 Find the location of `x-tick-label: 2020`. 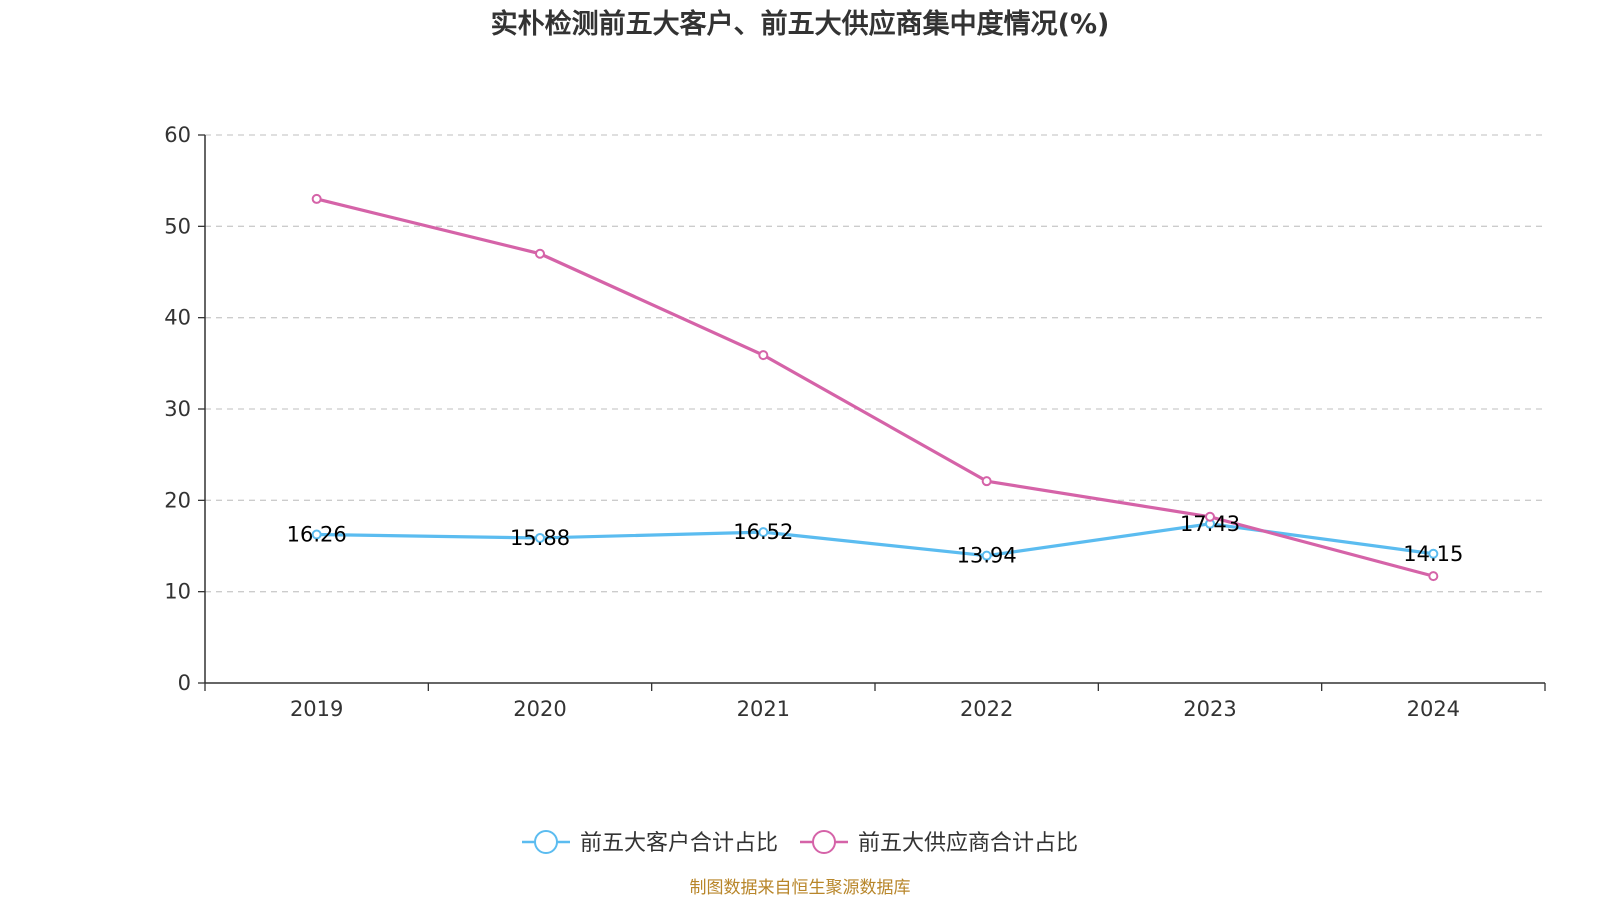

x-tick-label: 2020 is located at coordinates (539, 709).